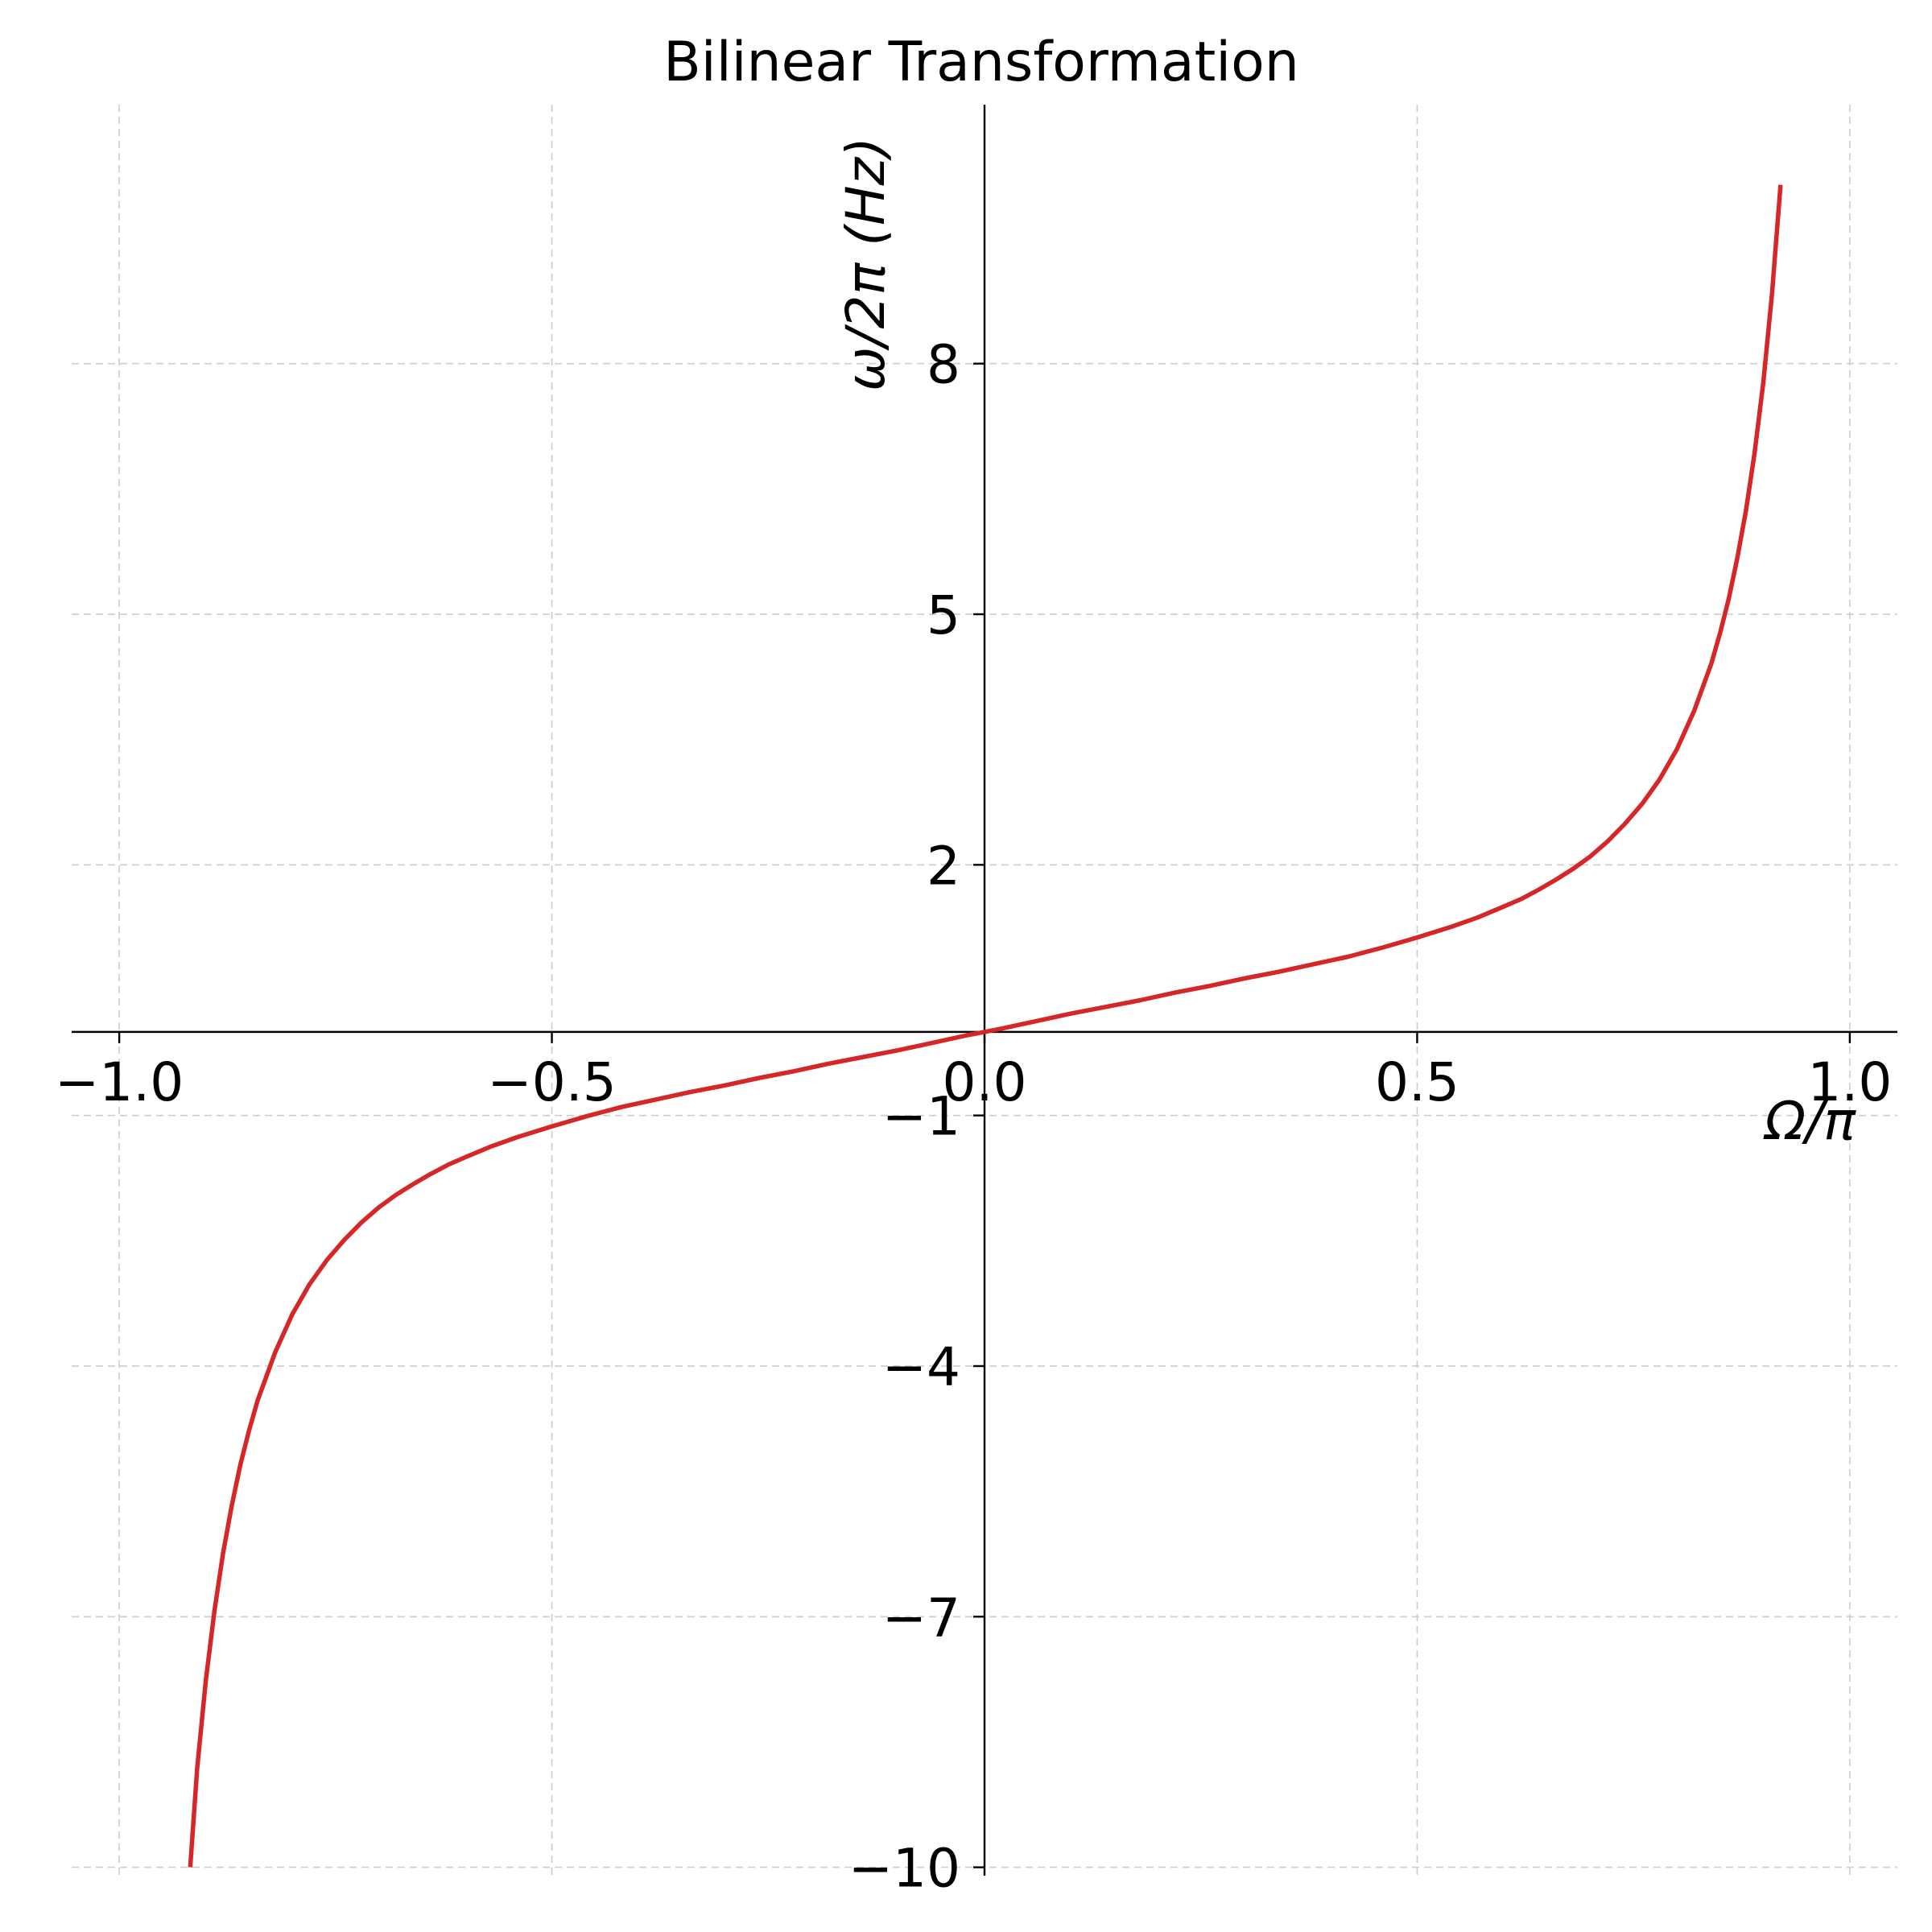  Describe the element at coordinates (904, 1869) in the screenshot. I see `y-tick-label: −10` at that location.